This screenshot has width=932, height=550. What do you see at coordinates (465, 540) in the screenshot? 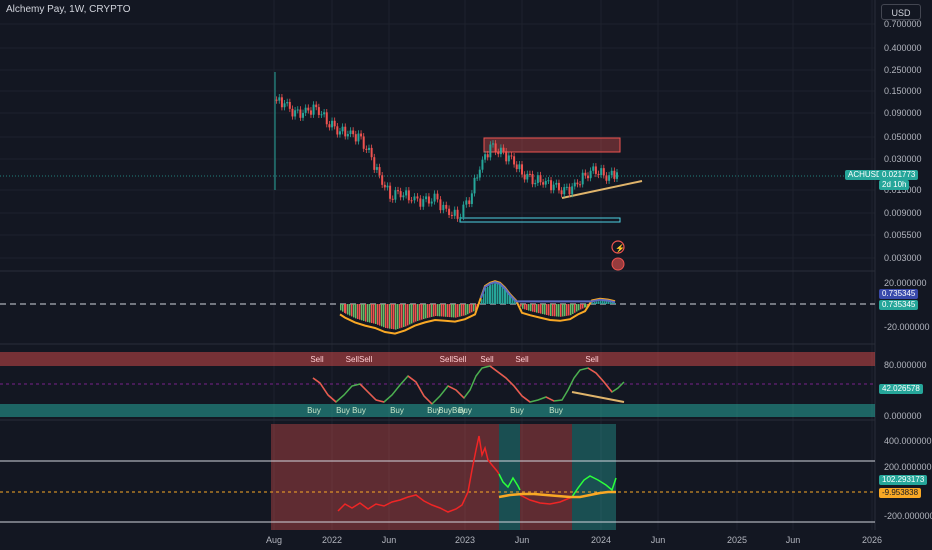
I see `time-tick-label: 2023` at bounding box center [465, 540].